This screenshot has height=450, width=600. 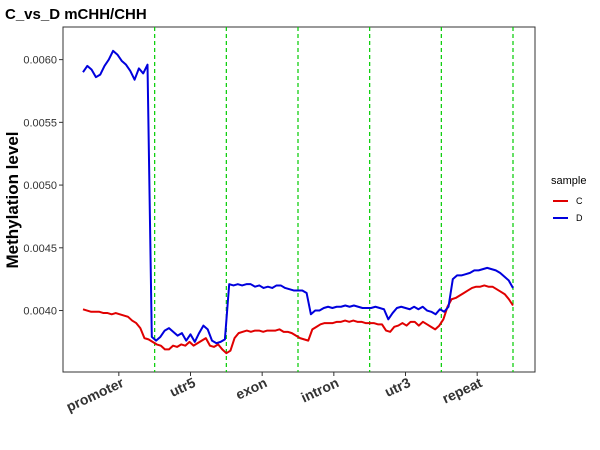 I want to click on y-tick-label: 0.0050, so click(x=40, y=186).